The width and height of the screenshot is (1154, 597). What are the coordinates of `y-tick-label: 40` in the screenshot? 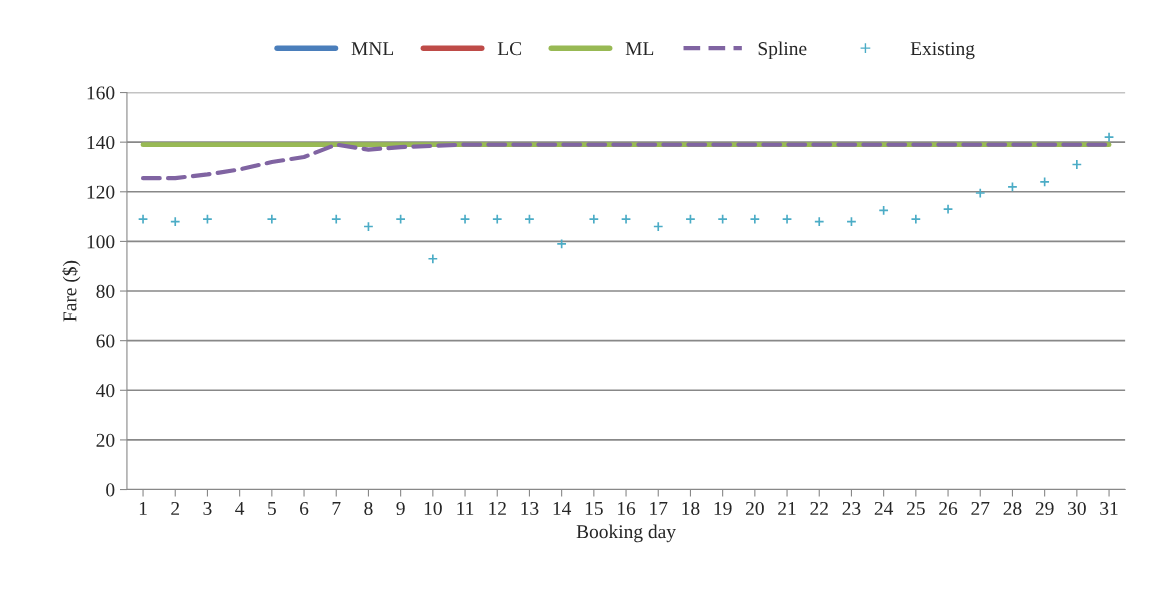 It's located at (105, 391).